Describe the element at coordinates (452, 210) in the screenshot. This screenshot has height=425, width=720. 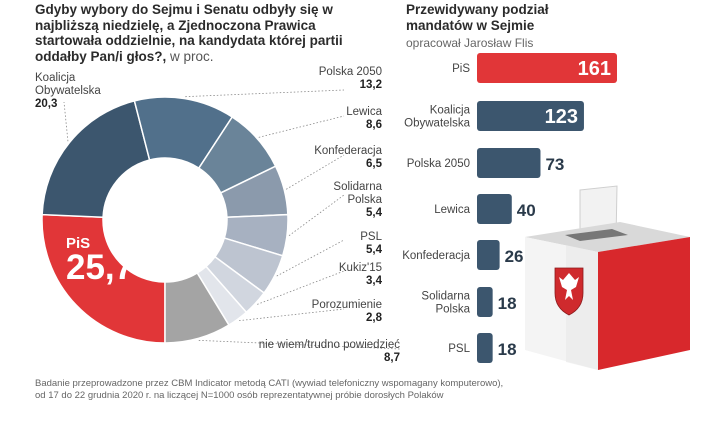
I see `bar-category-lewica: Lewica` at that location.